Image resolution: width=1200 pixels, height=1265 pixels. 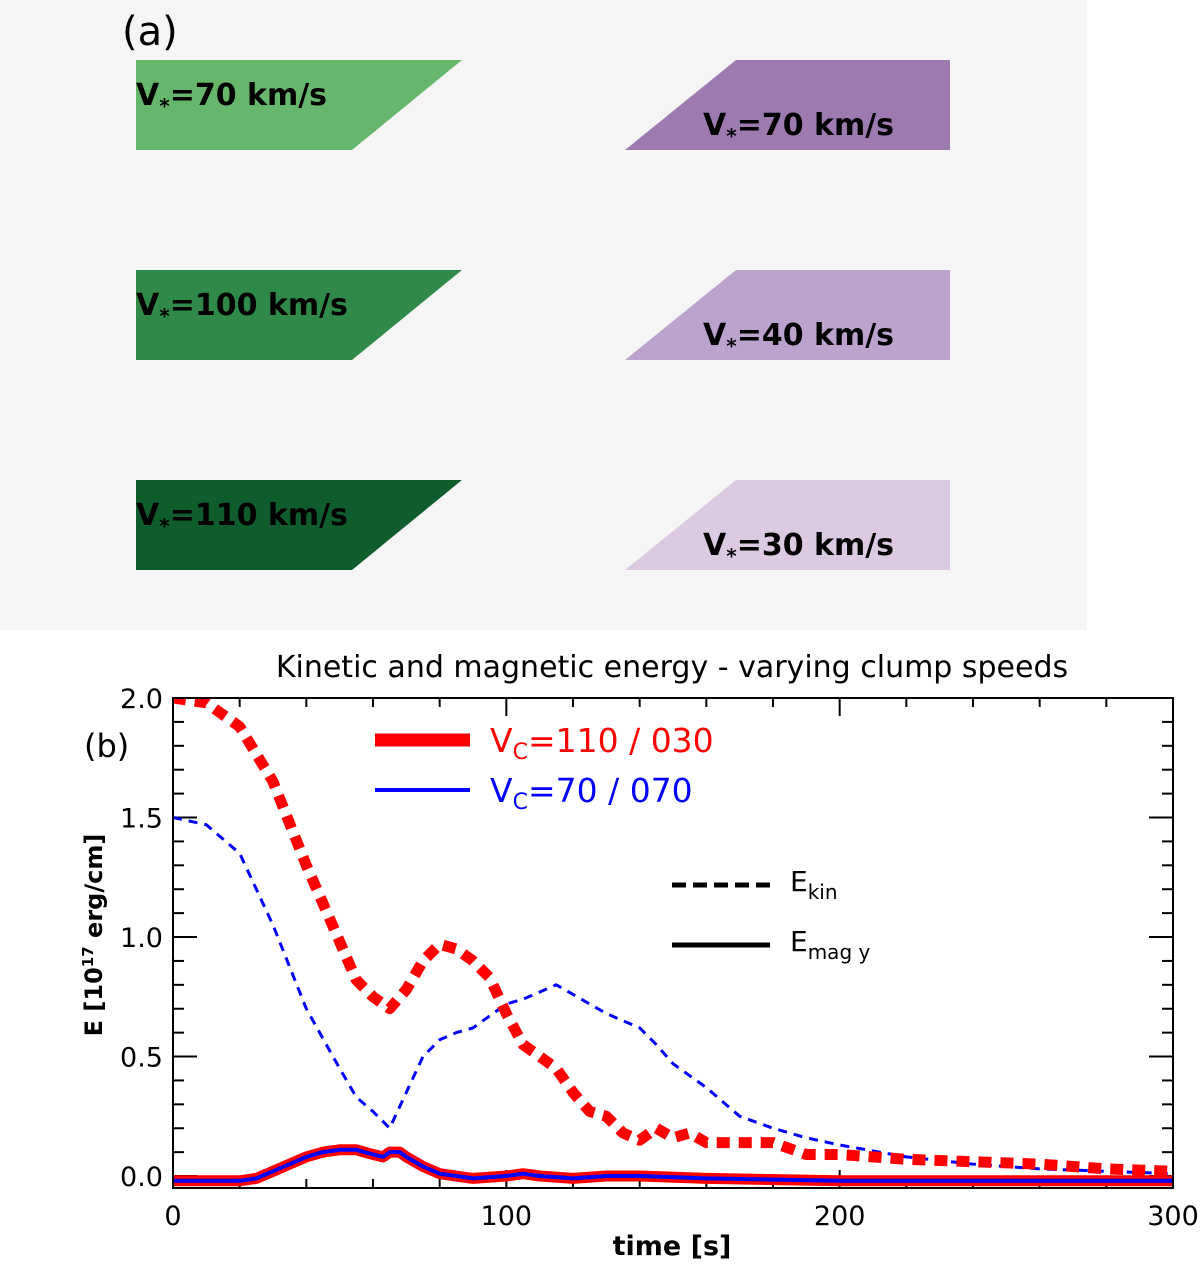 I want to click on x-tick-label: 0, so click(x=172, y=1216).